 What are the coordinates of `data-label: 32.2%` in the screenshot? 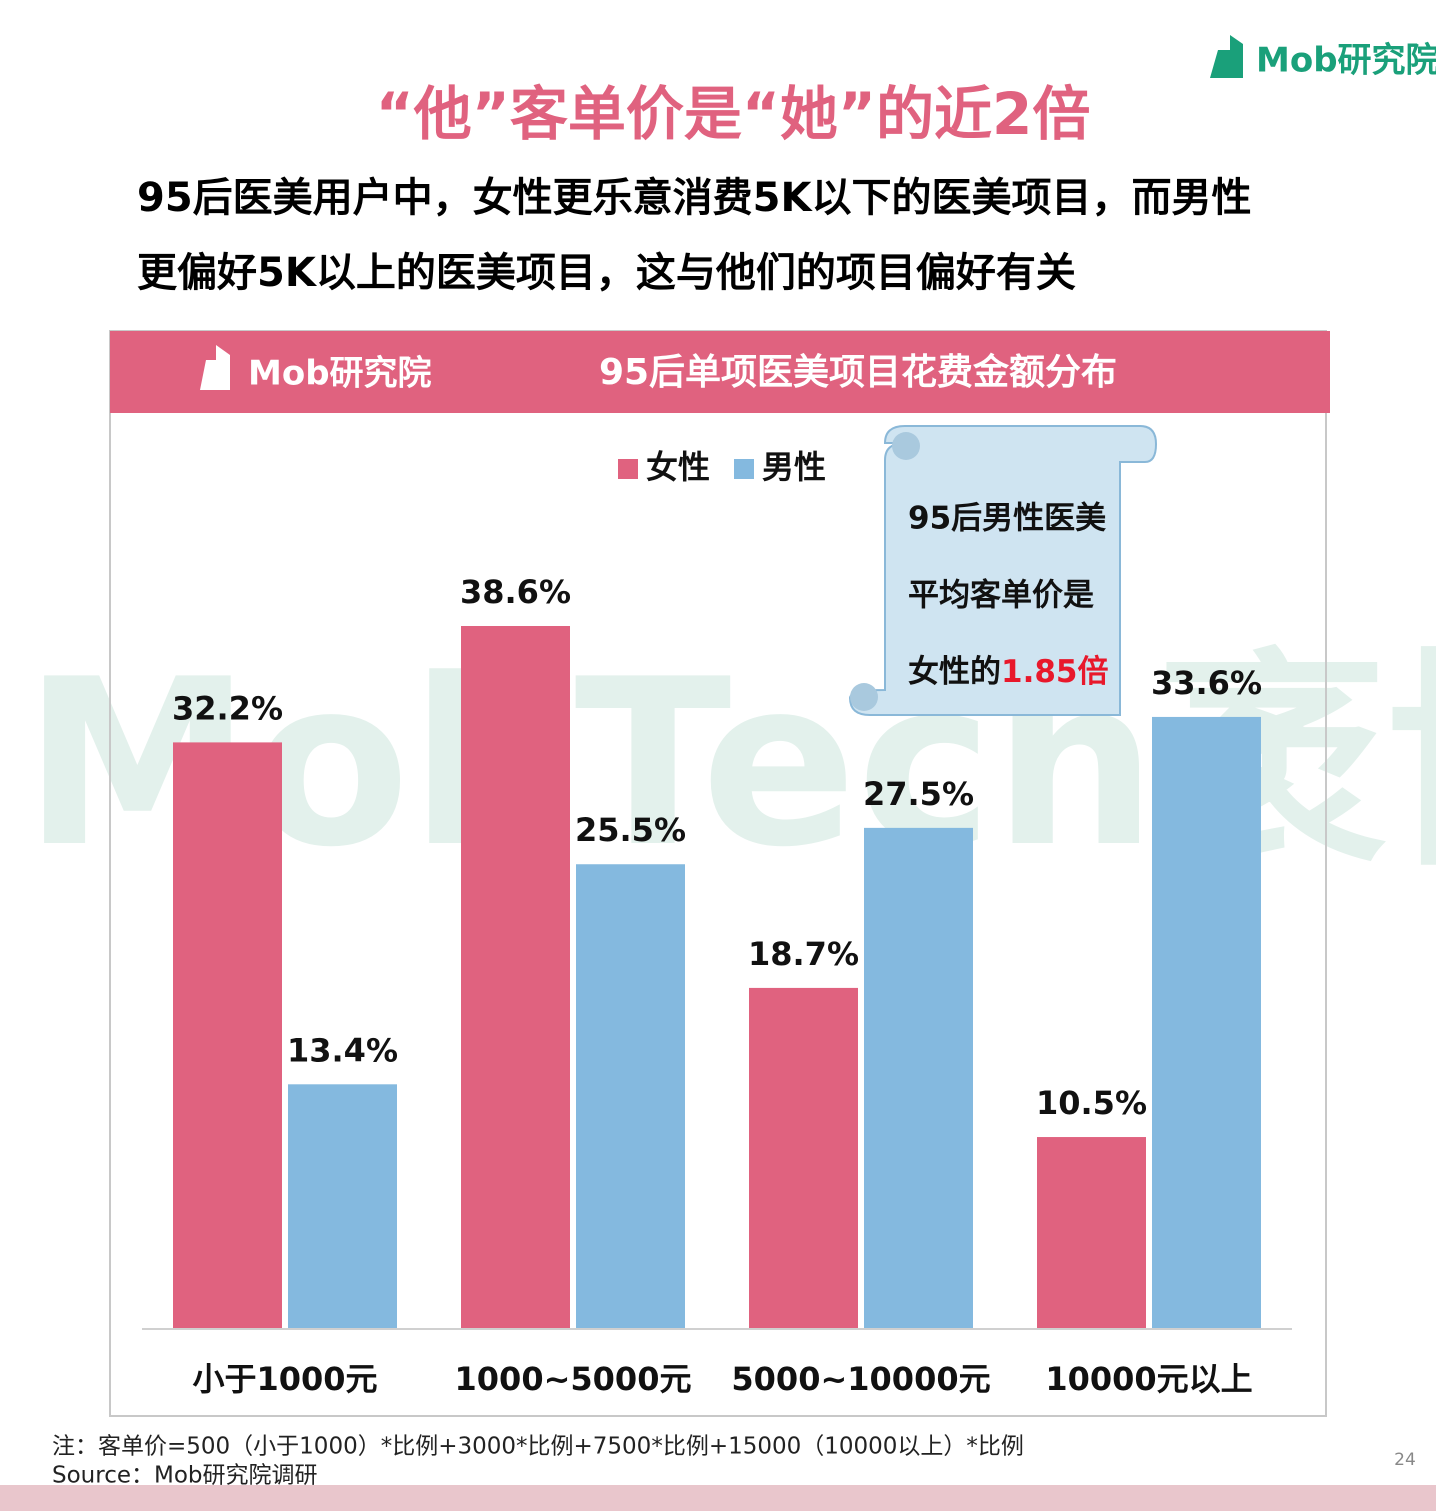 It's located at (227, 708).